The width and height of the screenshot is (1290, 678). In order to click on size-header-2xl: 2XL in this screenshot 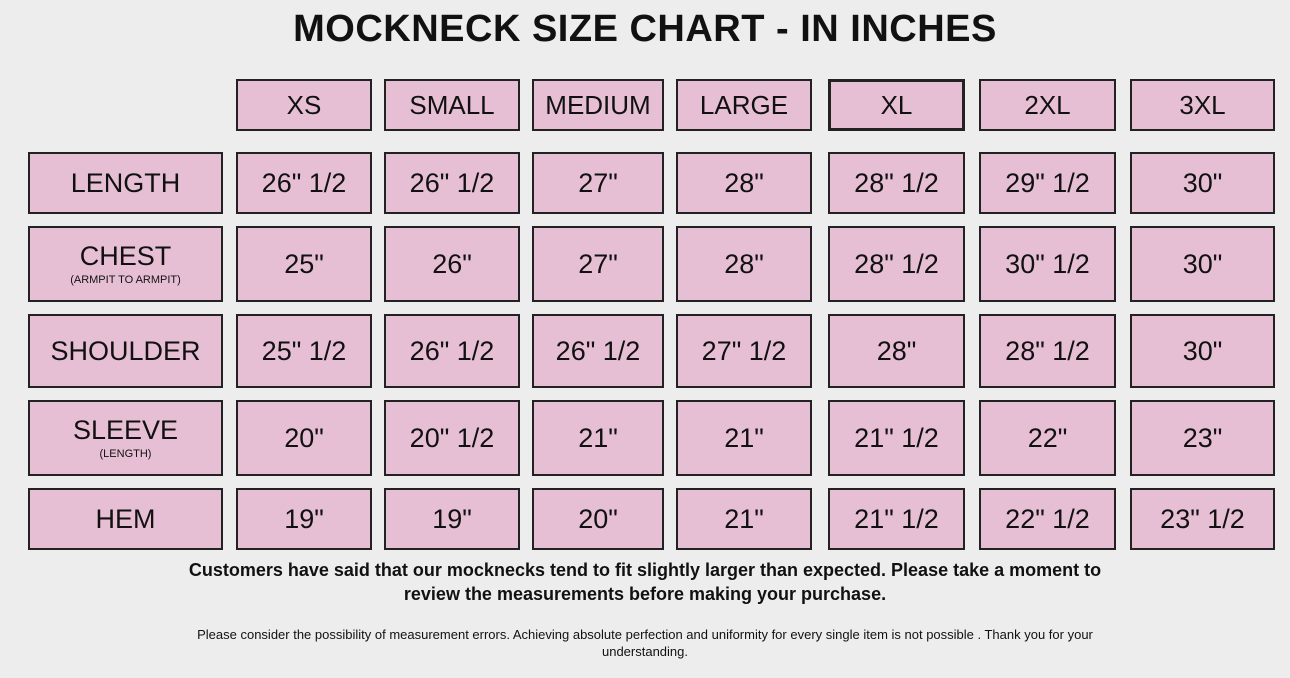, I will do `click(1047, 105)`.